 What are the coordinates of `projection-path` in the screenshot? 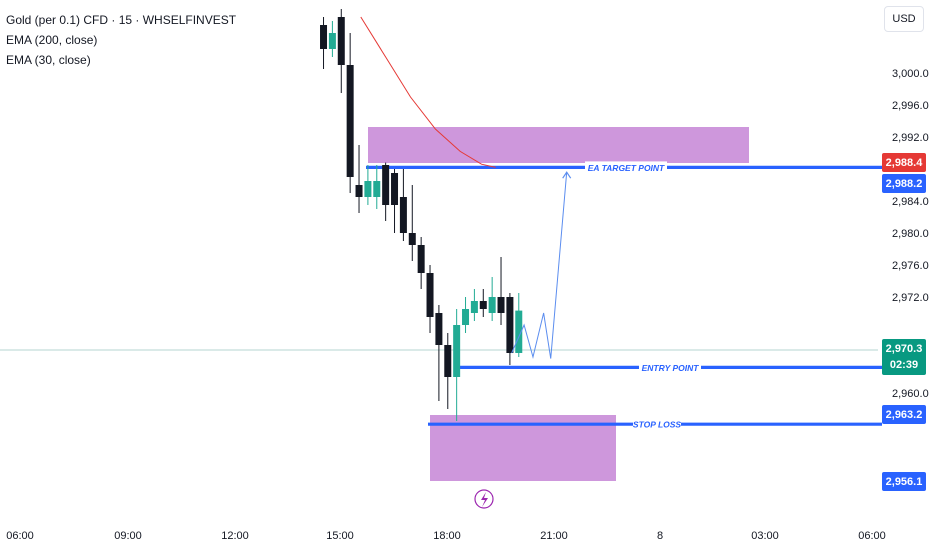 It's located at (539, 265).